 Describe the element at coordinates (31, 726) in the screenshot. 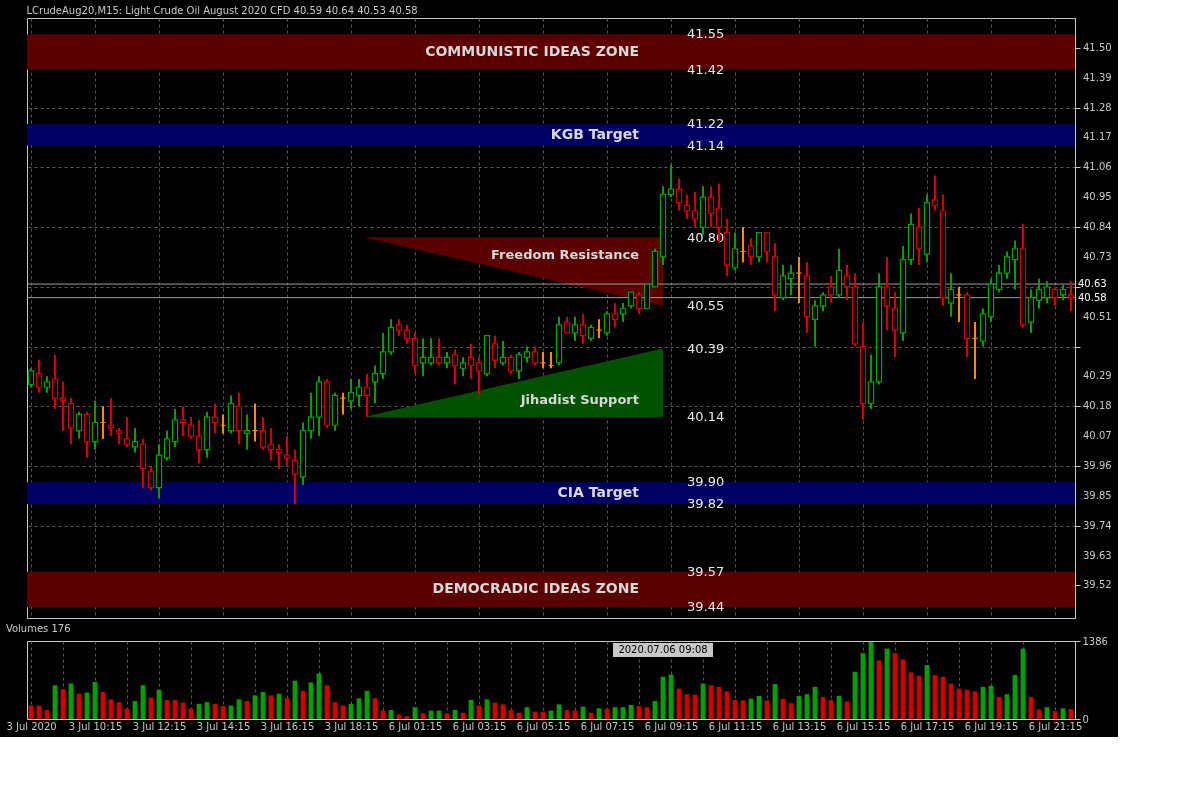

I see `x-tick-label: 3 Jul 2020` at that location.